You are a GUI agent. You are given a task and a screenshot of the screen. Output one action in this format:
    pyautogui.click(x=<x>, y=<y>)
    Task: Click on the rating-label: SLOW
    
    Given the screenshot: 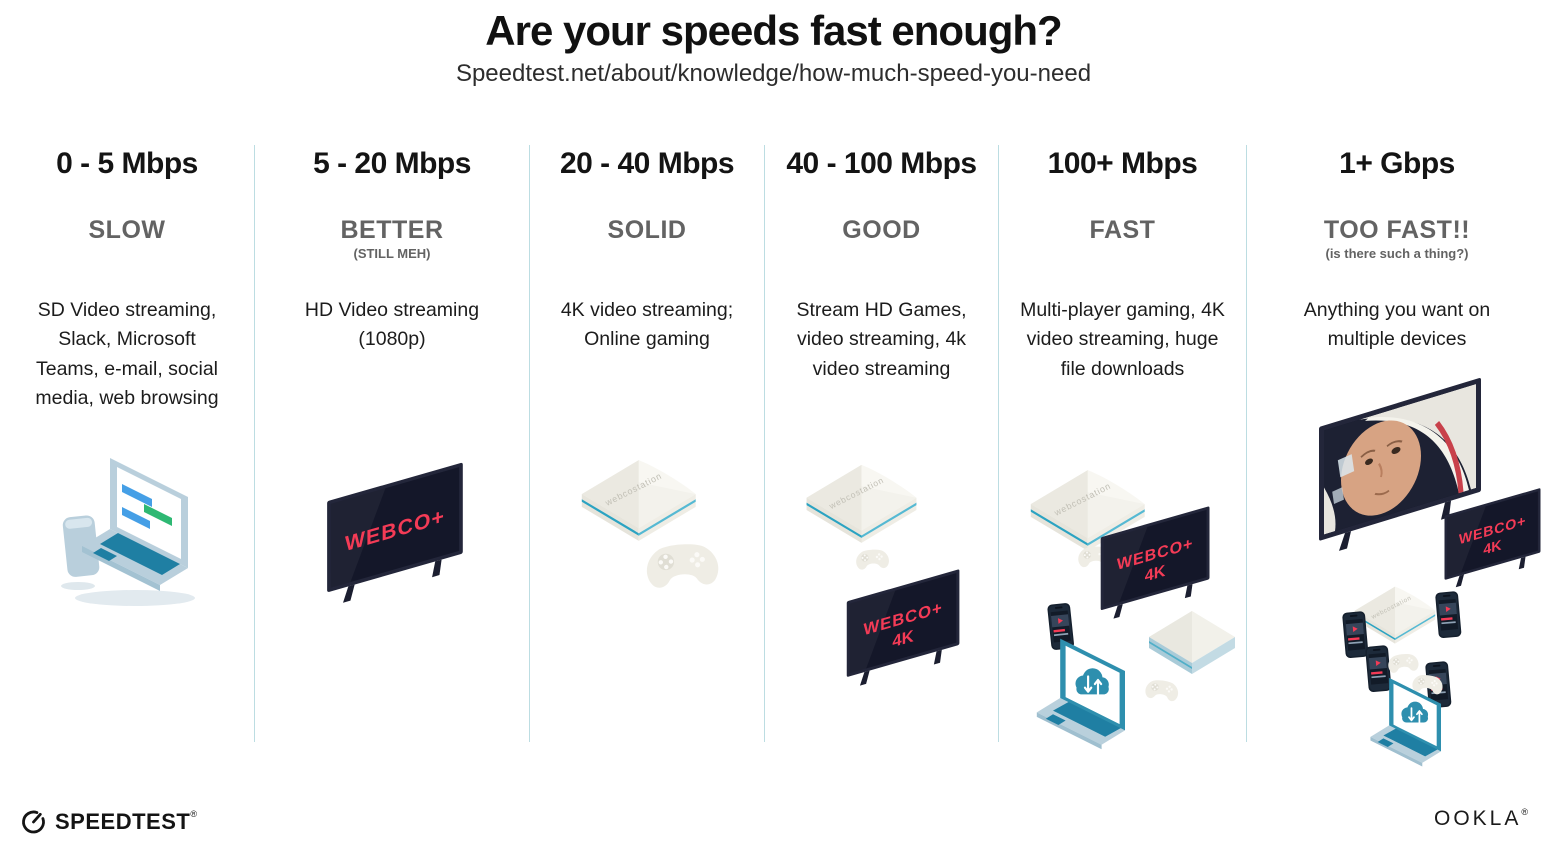 What is the action you would take?
    pyautogui.click(x=127, y=230)
    